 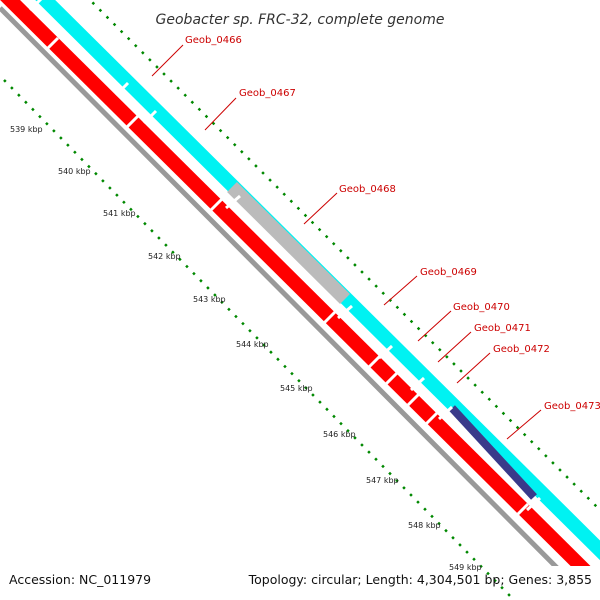 What do you see at coordinates (481, 307) in the screenshot?
I see `gene-label-geob-0470: Geob_0470` at bounding box center [481, 307].